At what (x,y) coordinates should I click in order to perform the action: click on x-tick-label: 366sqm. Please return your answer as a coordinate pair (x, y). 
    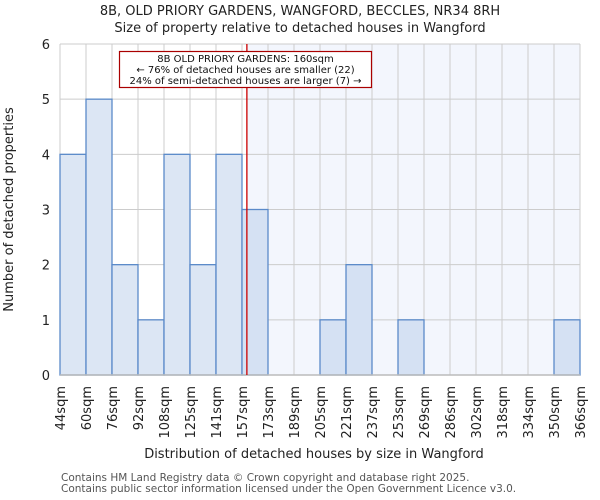
    Looking at the image, I should click on (581, 412).